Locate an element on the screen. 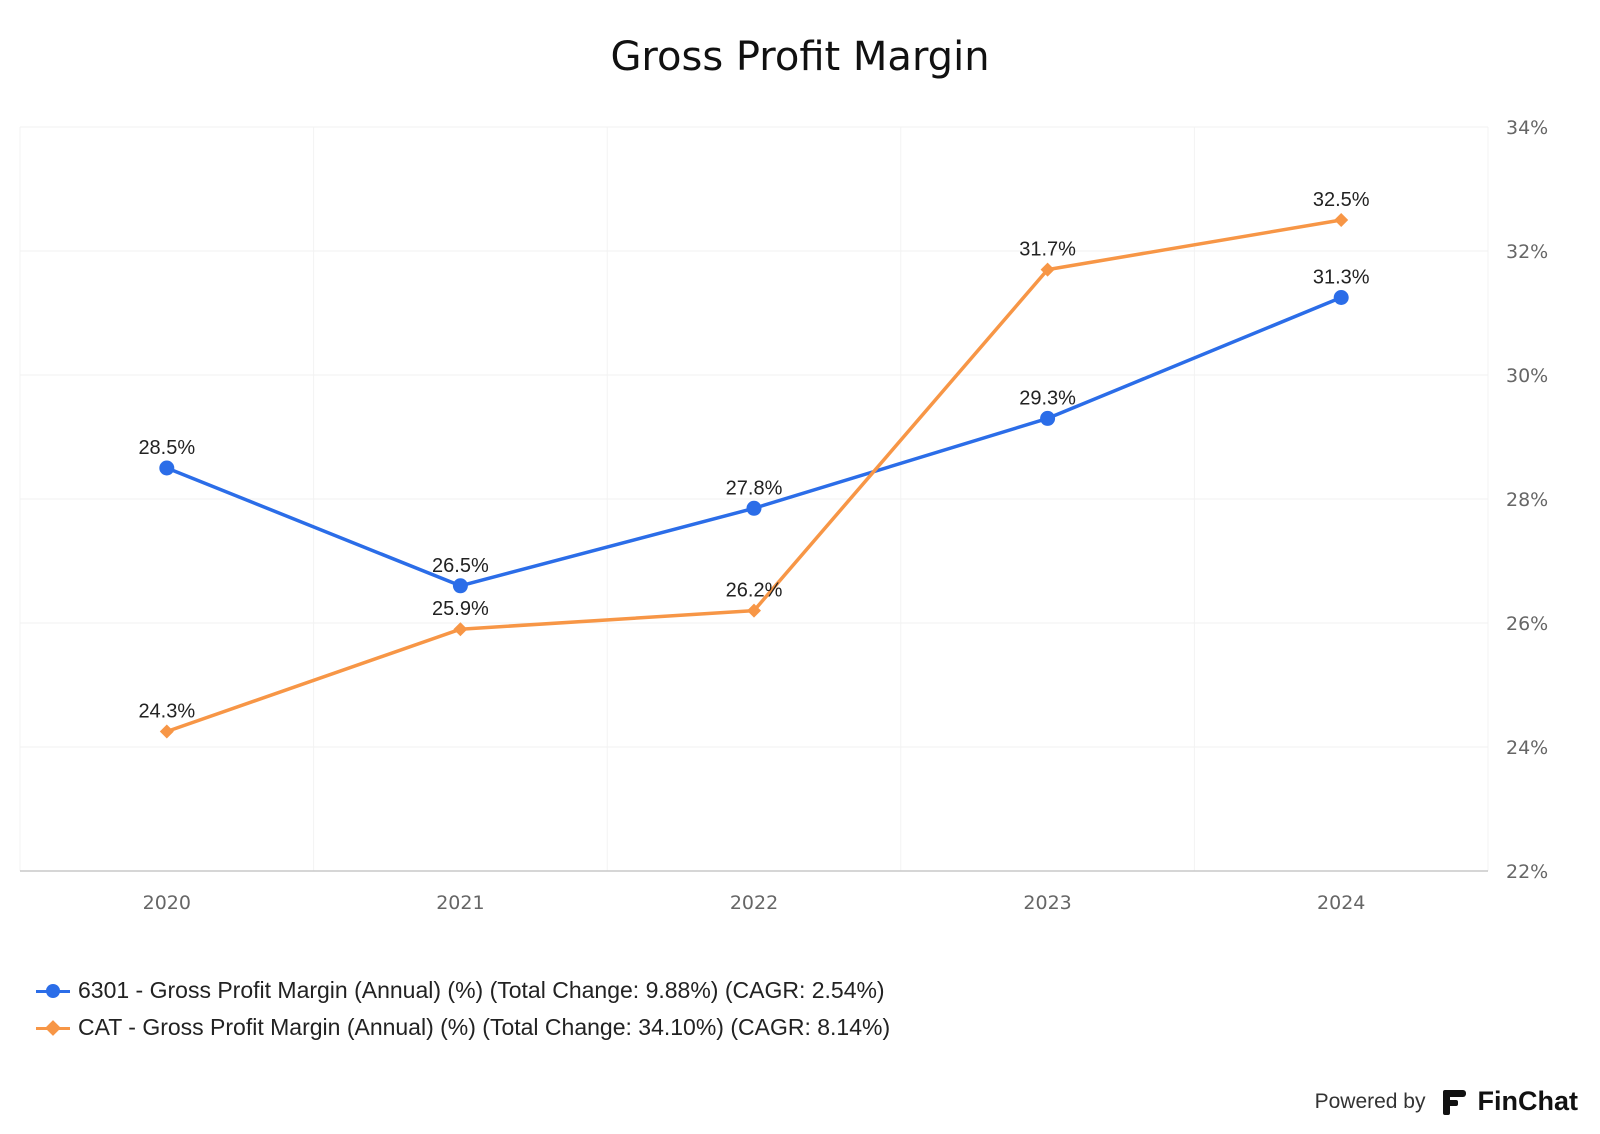  x-tick-label: 2021 is located at coordinates (460, 903).